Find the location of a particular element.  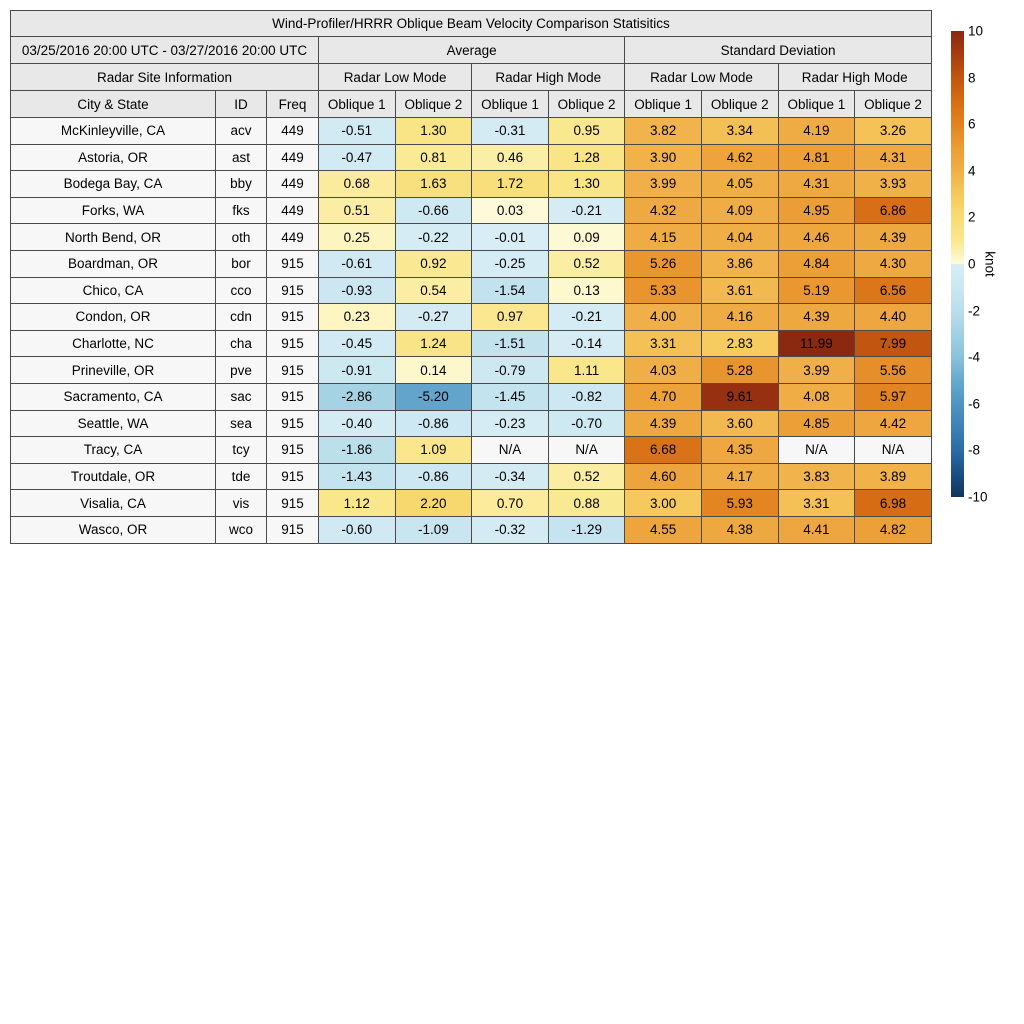

value-cell: 4.30 is located at coordinates (893, 263).